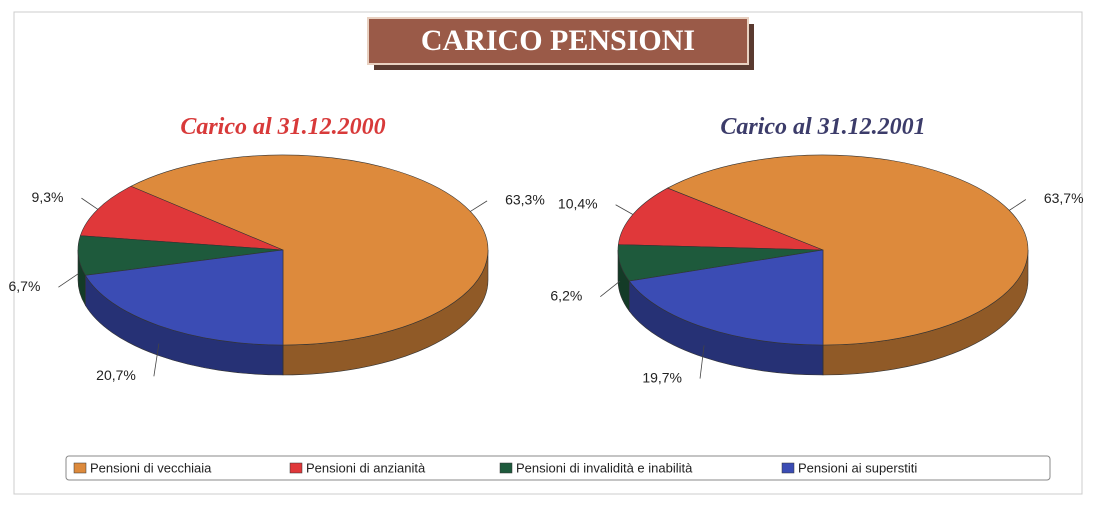  I want to click on data-label: 20,7%, so click(116, 375).